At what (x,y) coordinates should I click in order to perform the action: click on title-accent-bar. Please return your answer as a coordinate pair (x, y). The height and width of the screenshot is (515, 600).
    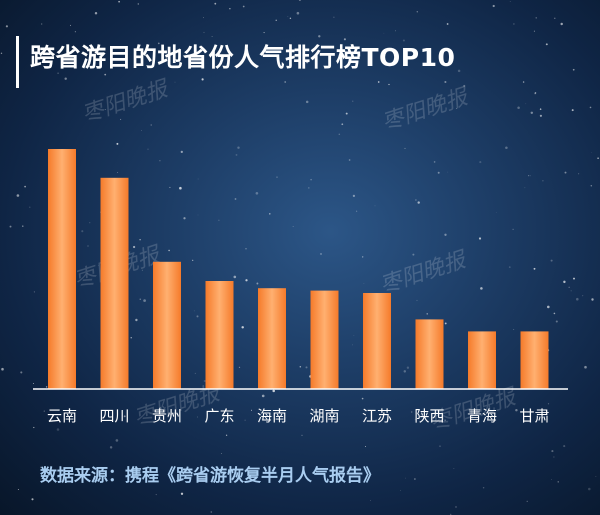
    Looking at the image, I should click on (17, 62).